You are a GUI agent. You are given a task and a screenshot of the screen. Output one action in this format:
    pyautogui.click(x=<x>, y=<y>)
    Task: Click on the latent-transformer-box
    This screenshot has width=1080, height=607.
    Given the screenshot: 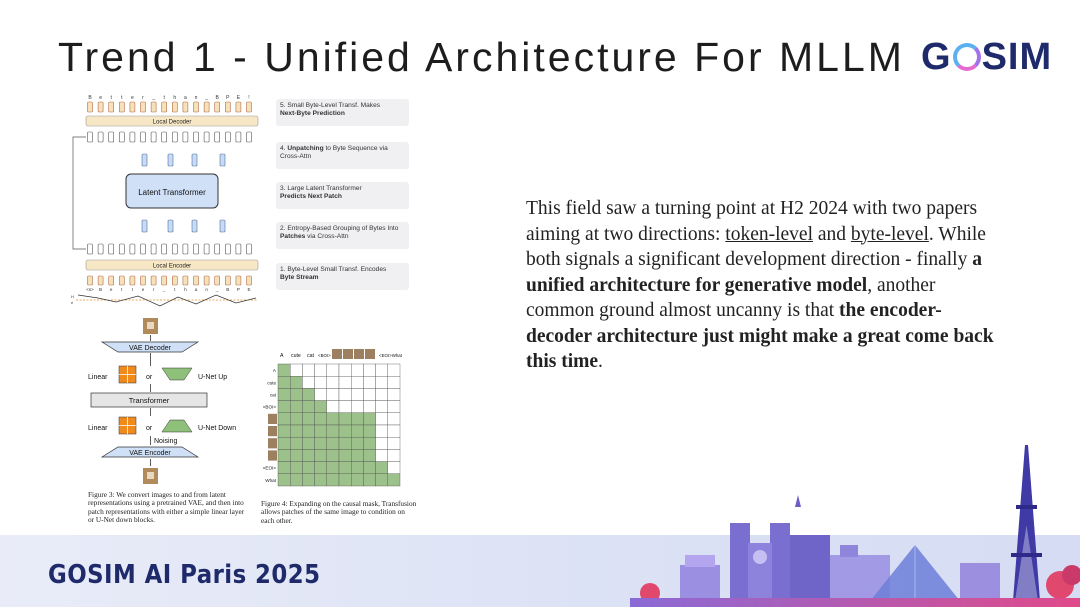 What is the action you would take?
    pyautogui.click(x=172, y=191)
    